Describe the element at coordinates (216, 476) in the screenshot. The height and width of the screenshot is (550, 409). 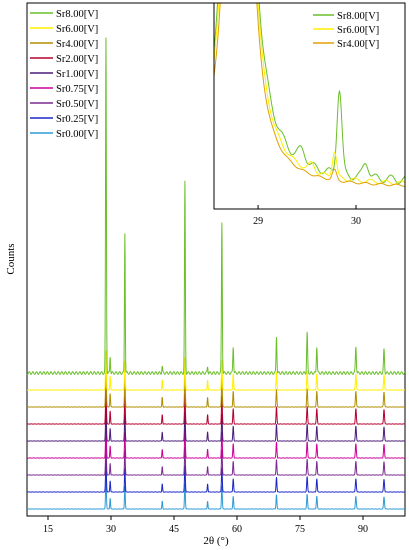
I see `series-line-sr0-25-v-` at that location.